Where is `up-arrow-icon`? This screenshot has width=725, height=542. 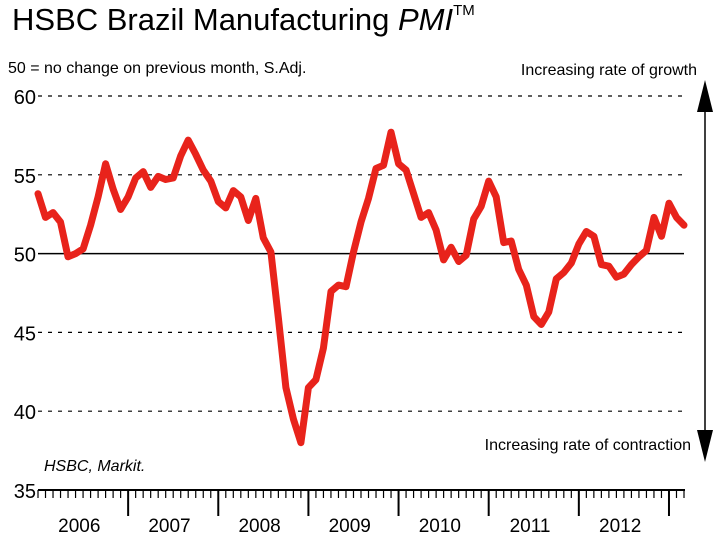 up-arrow-icon is located at coordinates (705, 96).